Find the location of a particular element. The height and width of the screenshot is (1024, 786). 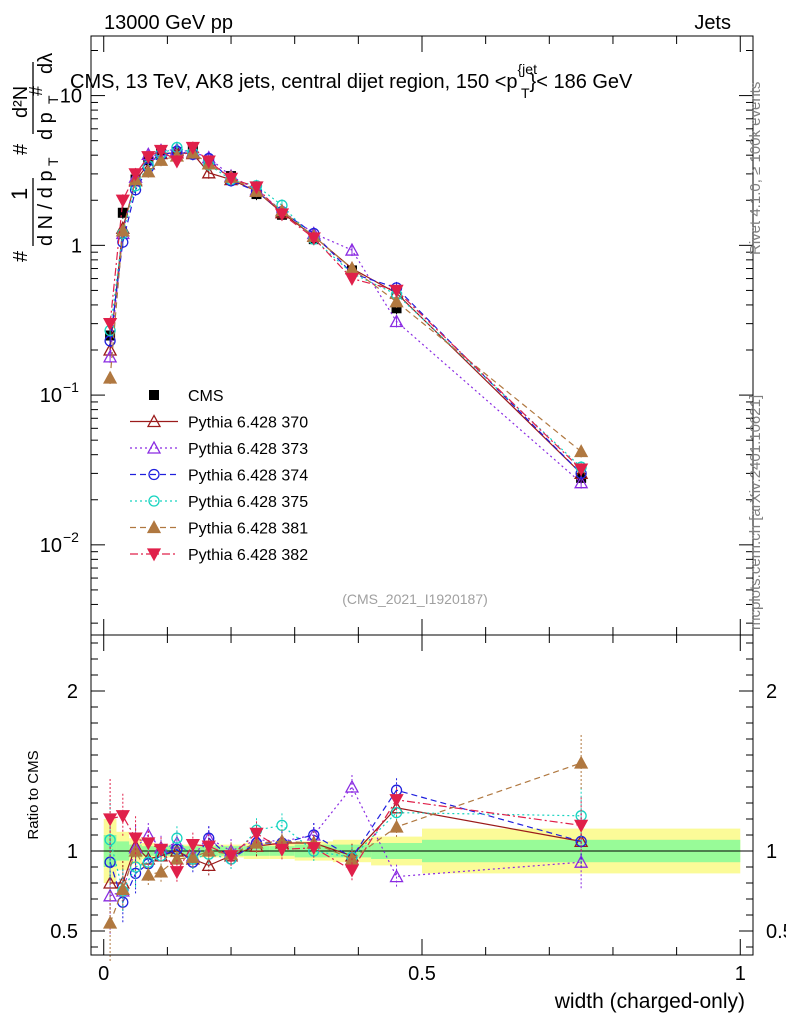

legend-label: CMS is located at coordinates (206, 396).